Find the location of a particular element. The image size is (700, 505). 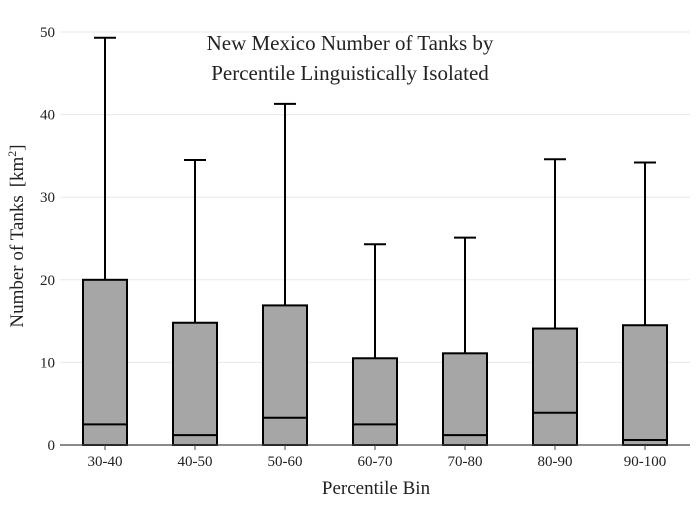

x-tick-label-70-80: 70-80 is located at coordinates (465, 462).